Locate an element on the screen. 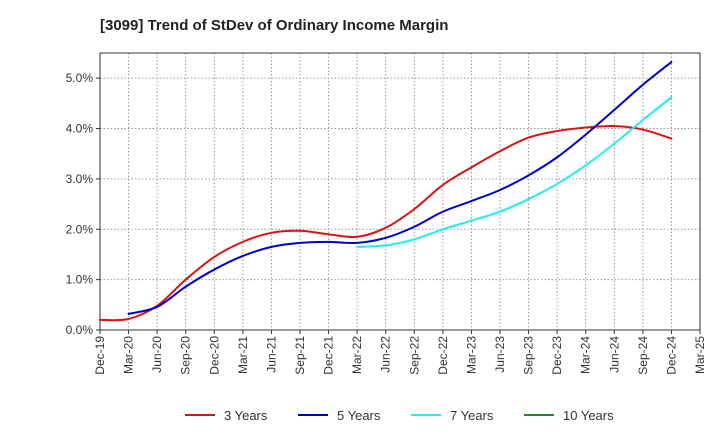 Image resolution: width=720 pixels, height=440 pixels. x-tick-label: Dec-23 is located at coordinates (557, 355).